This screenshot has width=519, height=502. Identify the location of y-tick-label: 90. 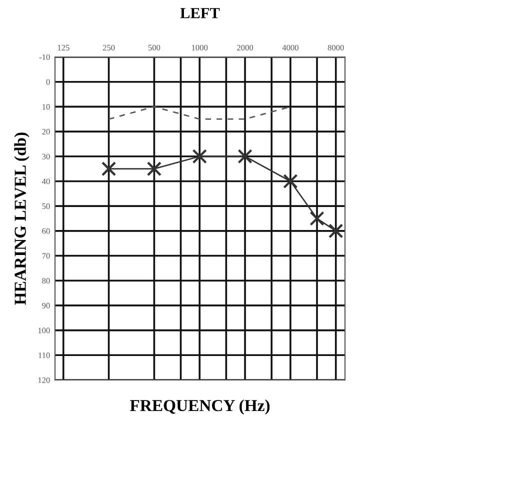
(46, 305).